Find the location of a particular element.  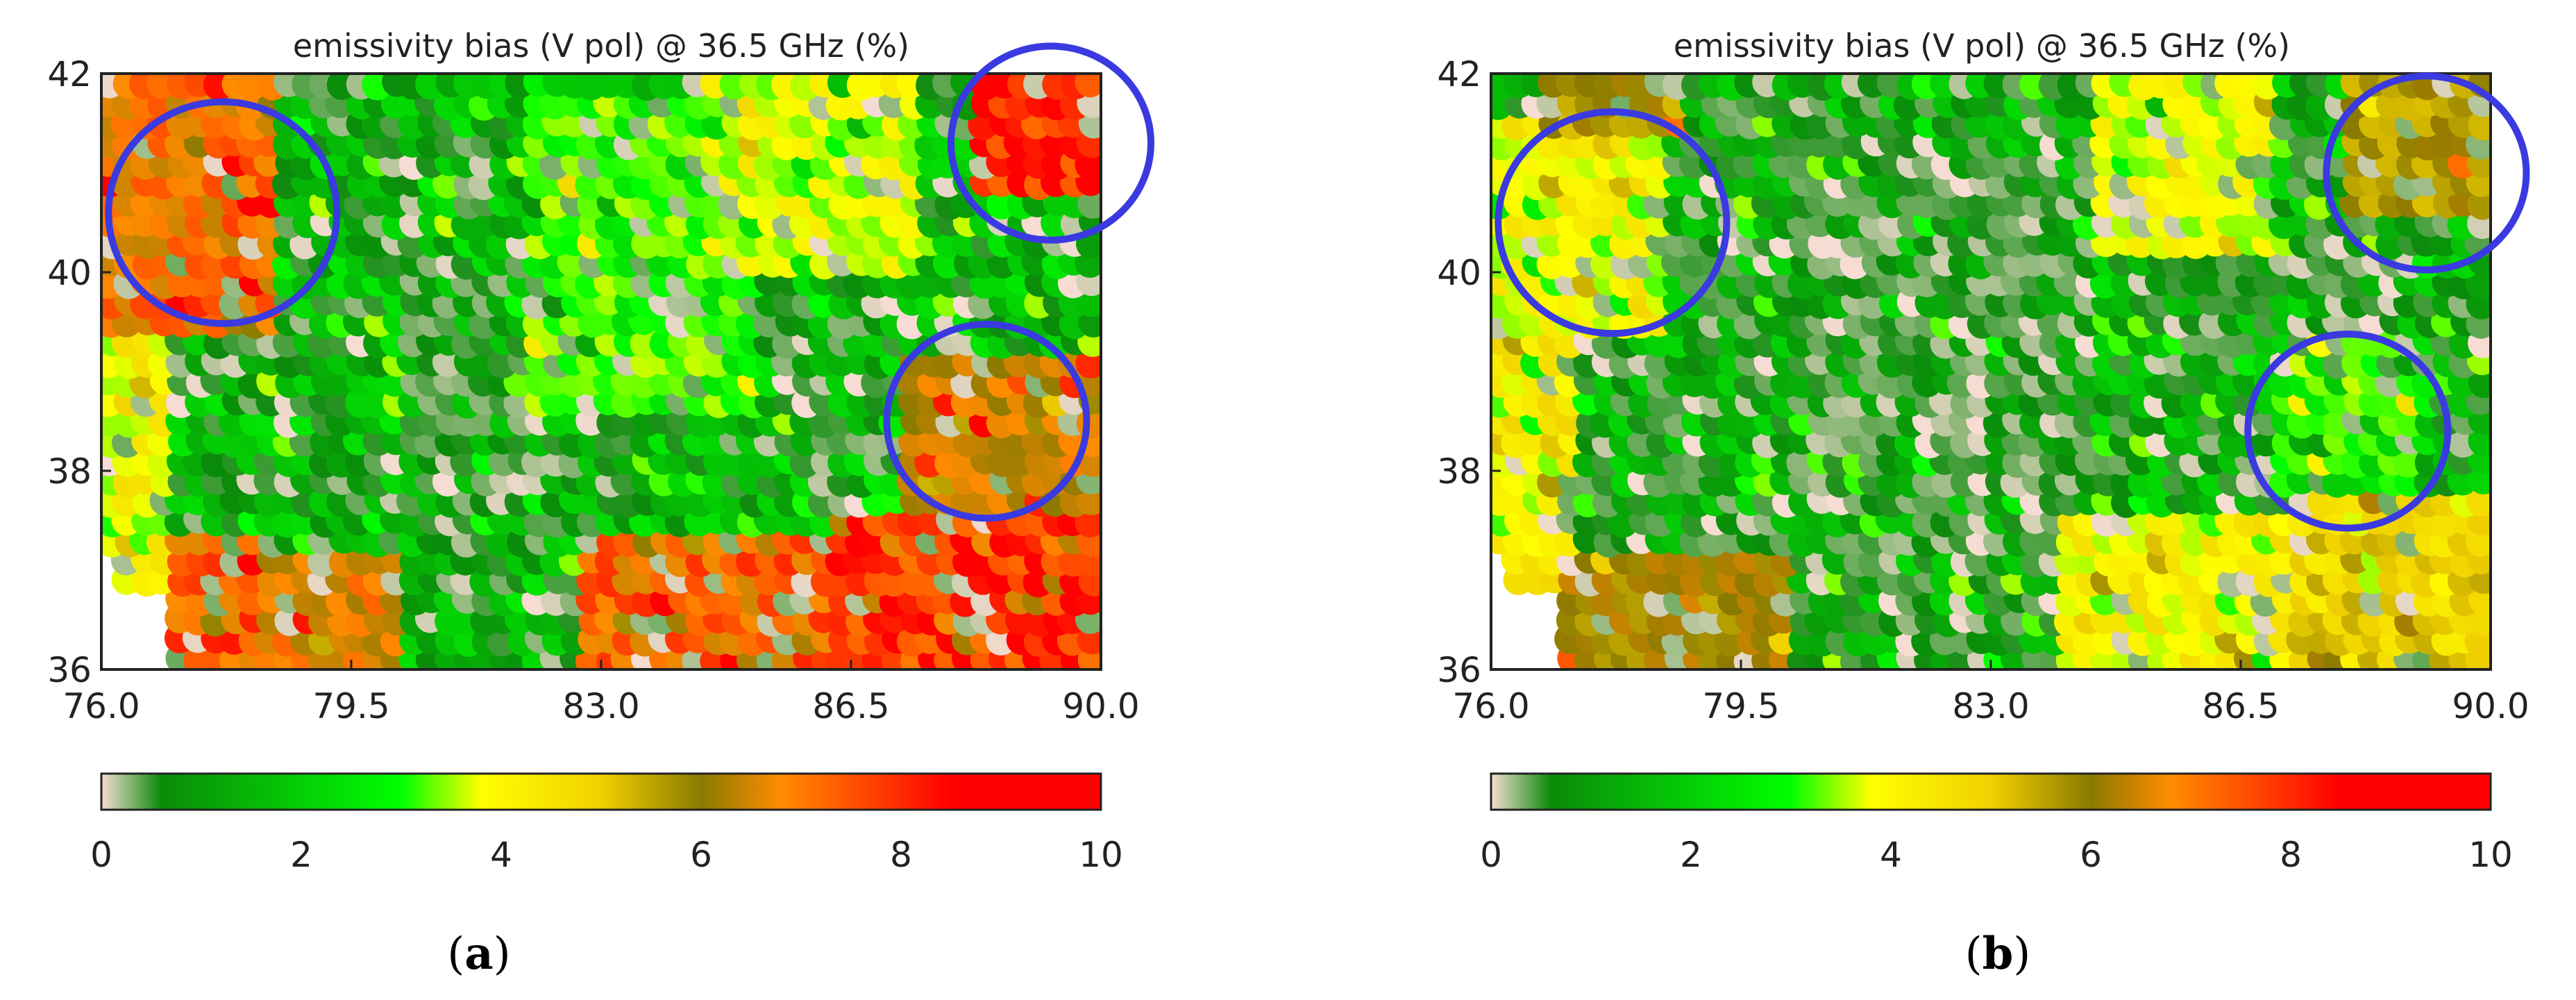

panel-caption: (a) is located at coordinates (478, 954).